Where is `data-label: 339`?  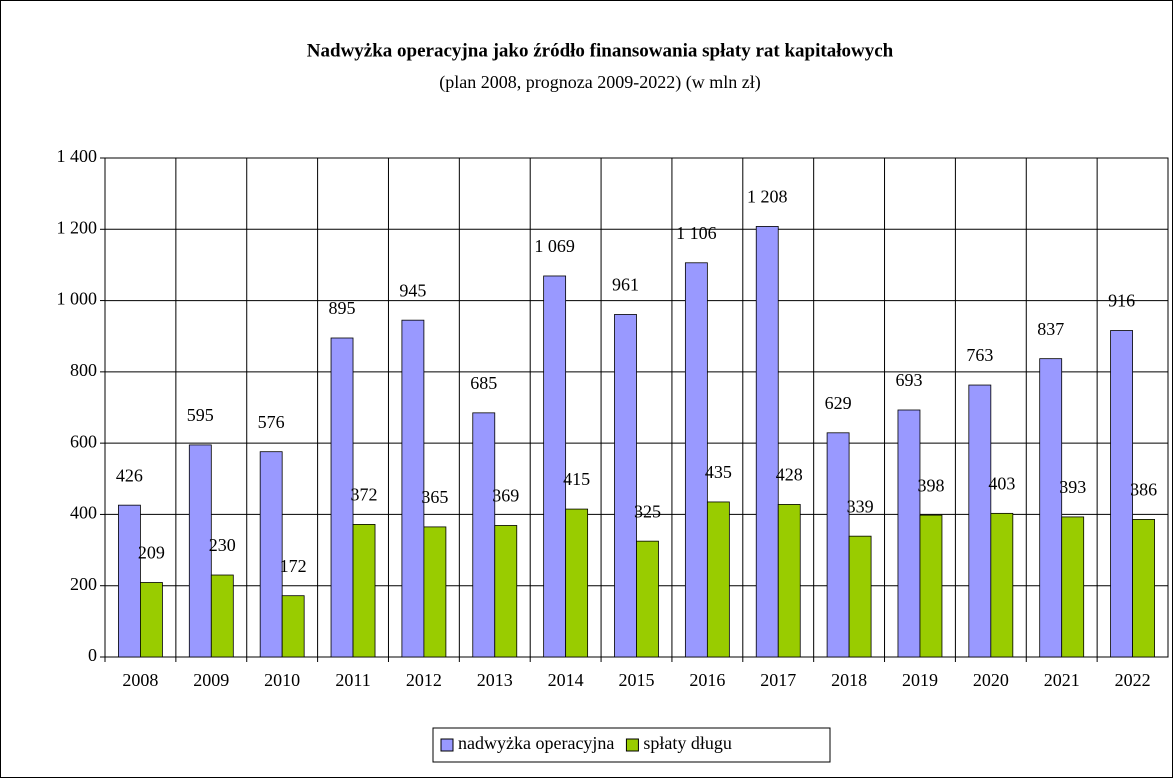
data-label: 339 is located at coordinates (860, 506).